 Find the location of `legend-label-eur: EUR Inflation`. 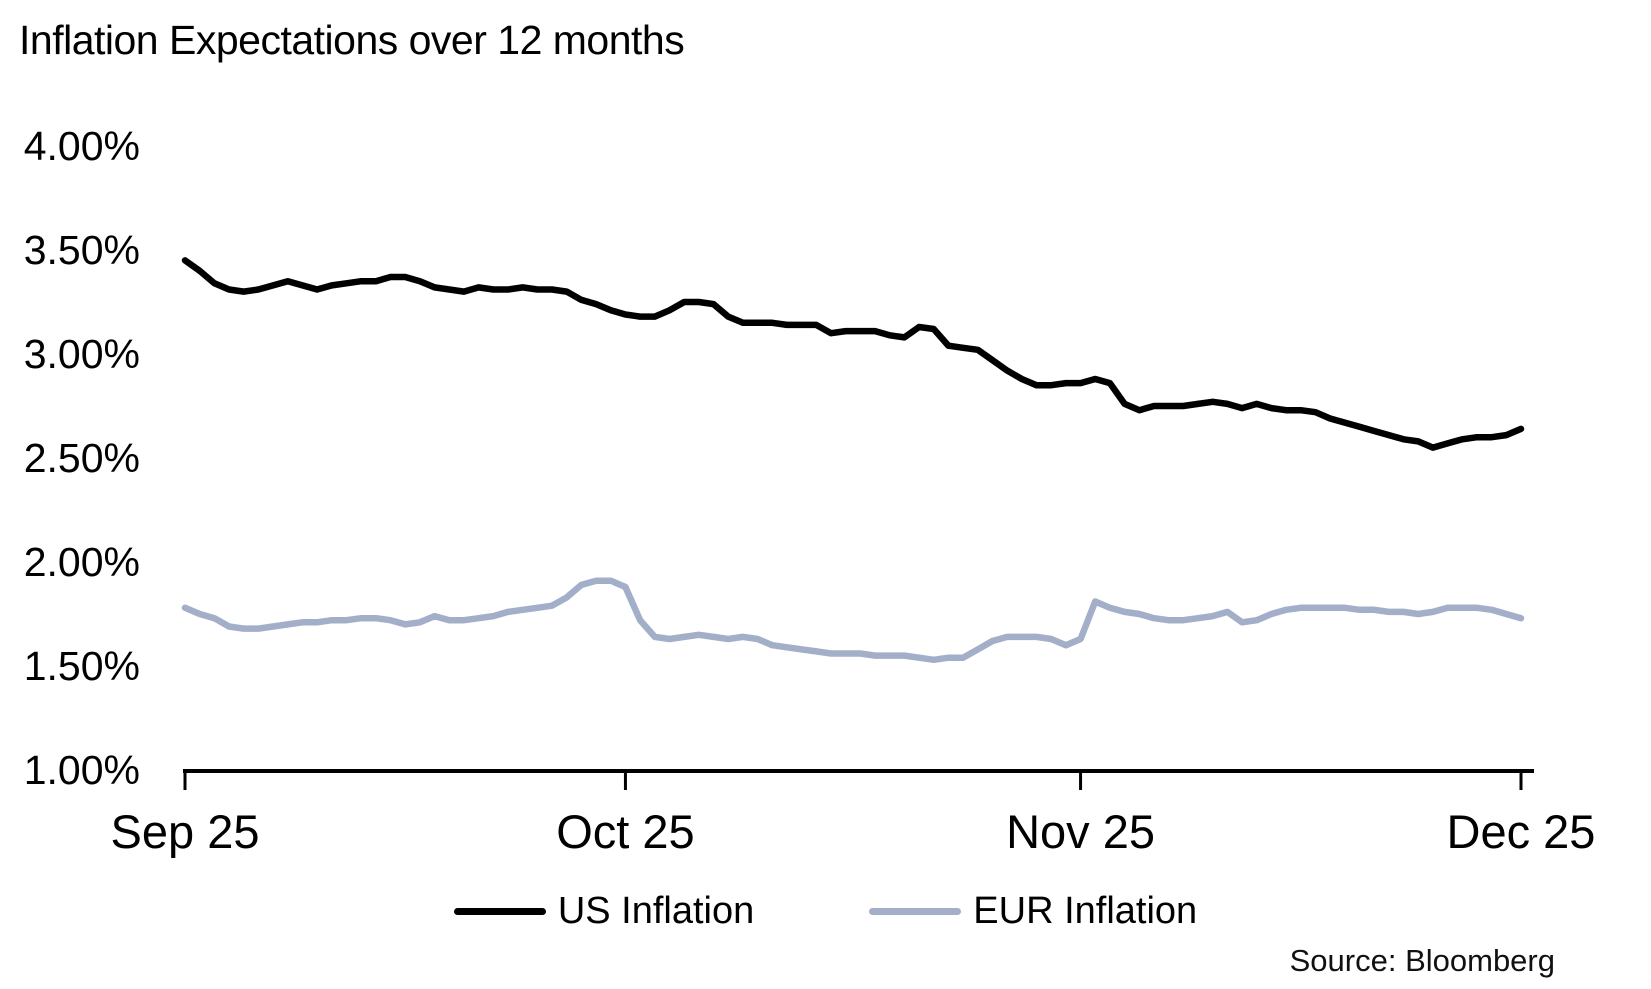

legend-label-eur: EUR Inflation is located at coordinates (1085, 911).